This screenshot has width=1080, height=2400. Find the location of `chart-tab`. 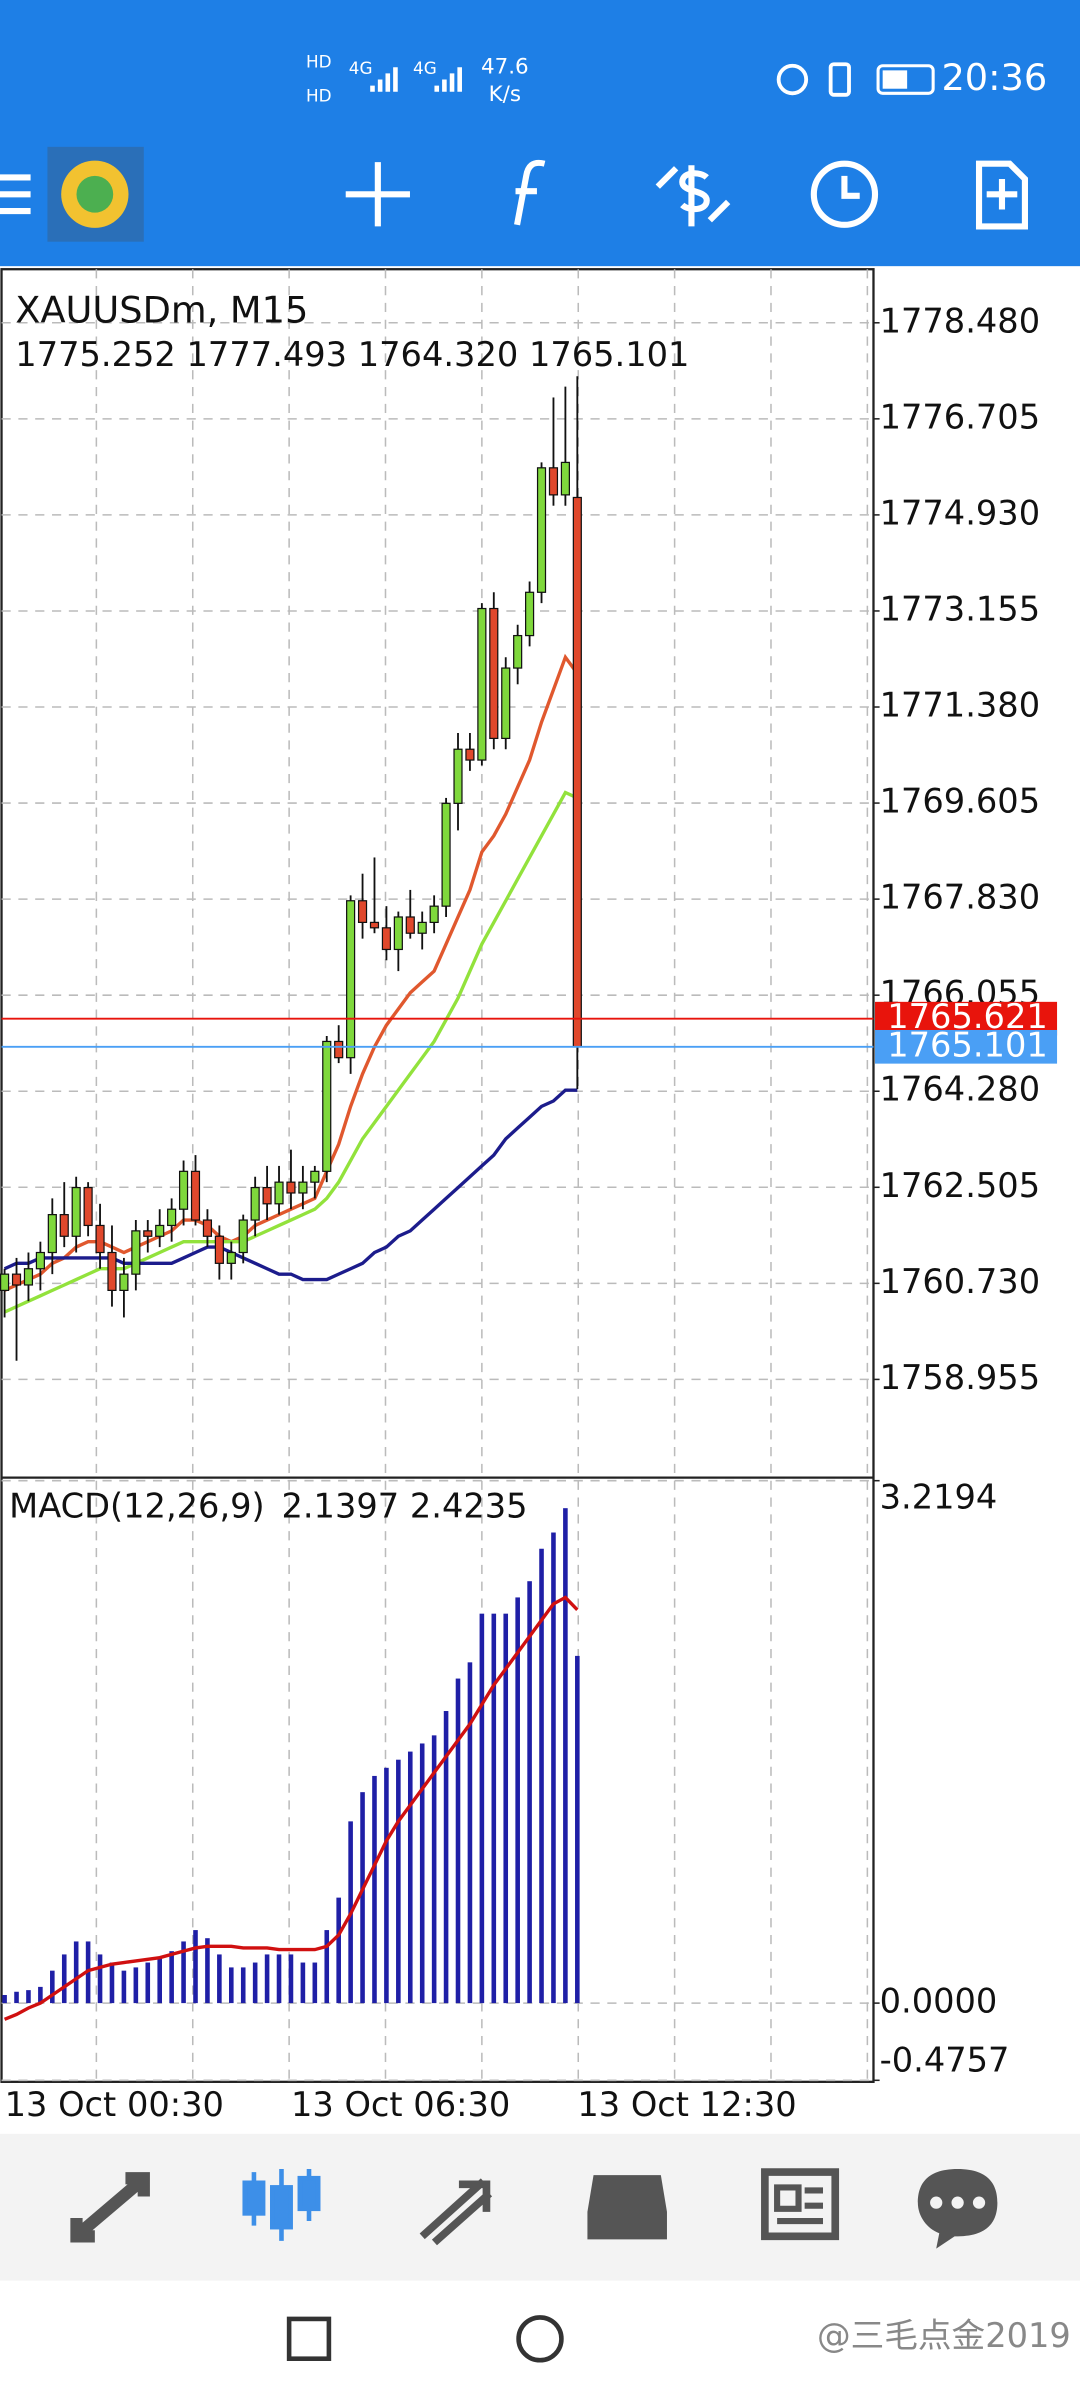

chart-tab is located at coordinates (281, 2205).